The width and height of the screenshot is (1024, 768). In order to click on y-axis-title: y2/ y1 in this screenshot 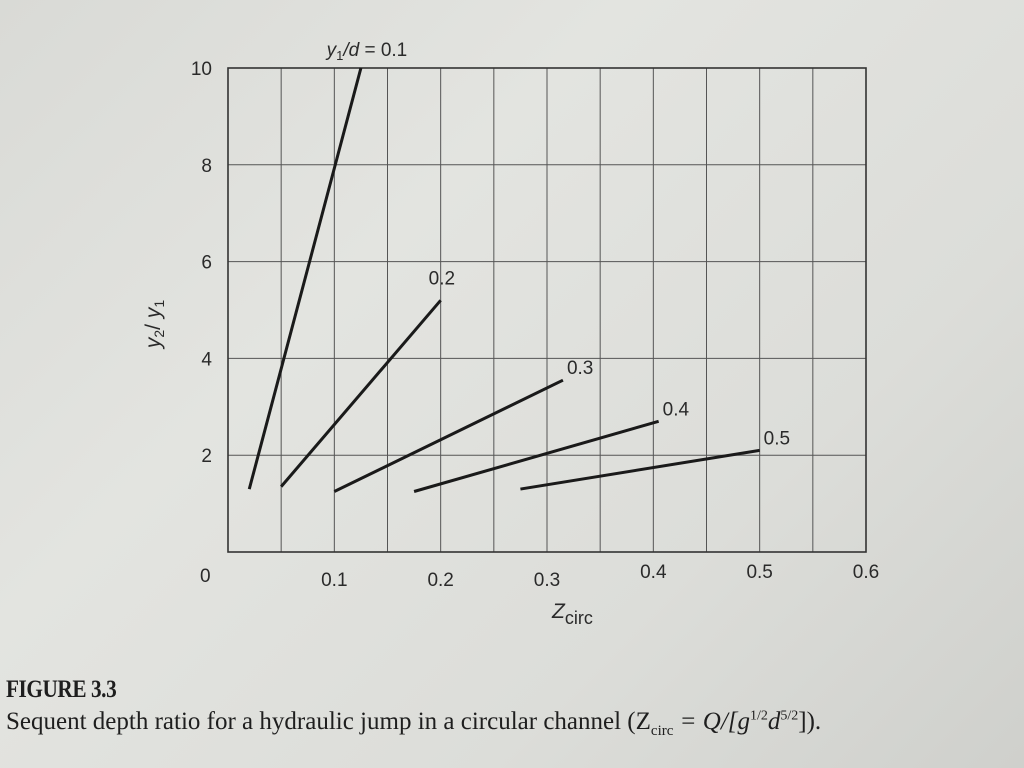, I will do `click(154, 325)`.